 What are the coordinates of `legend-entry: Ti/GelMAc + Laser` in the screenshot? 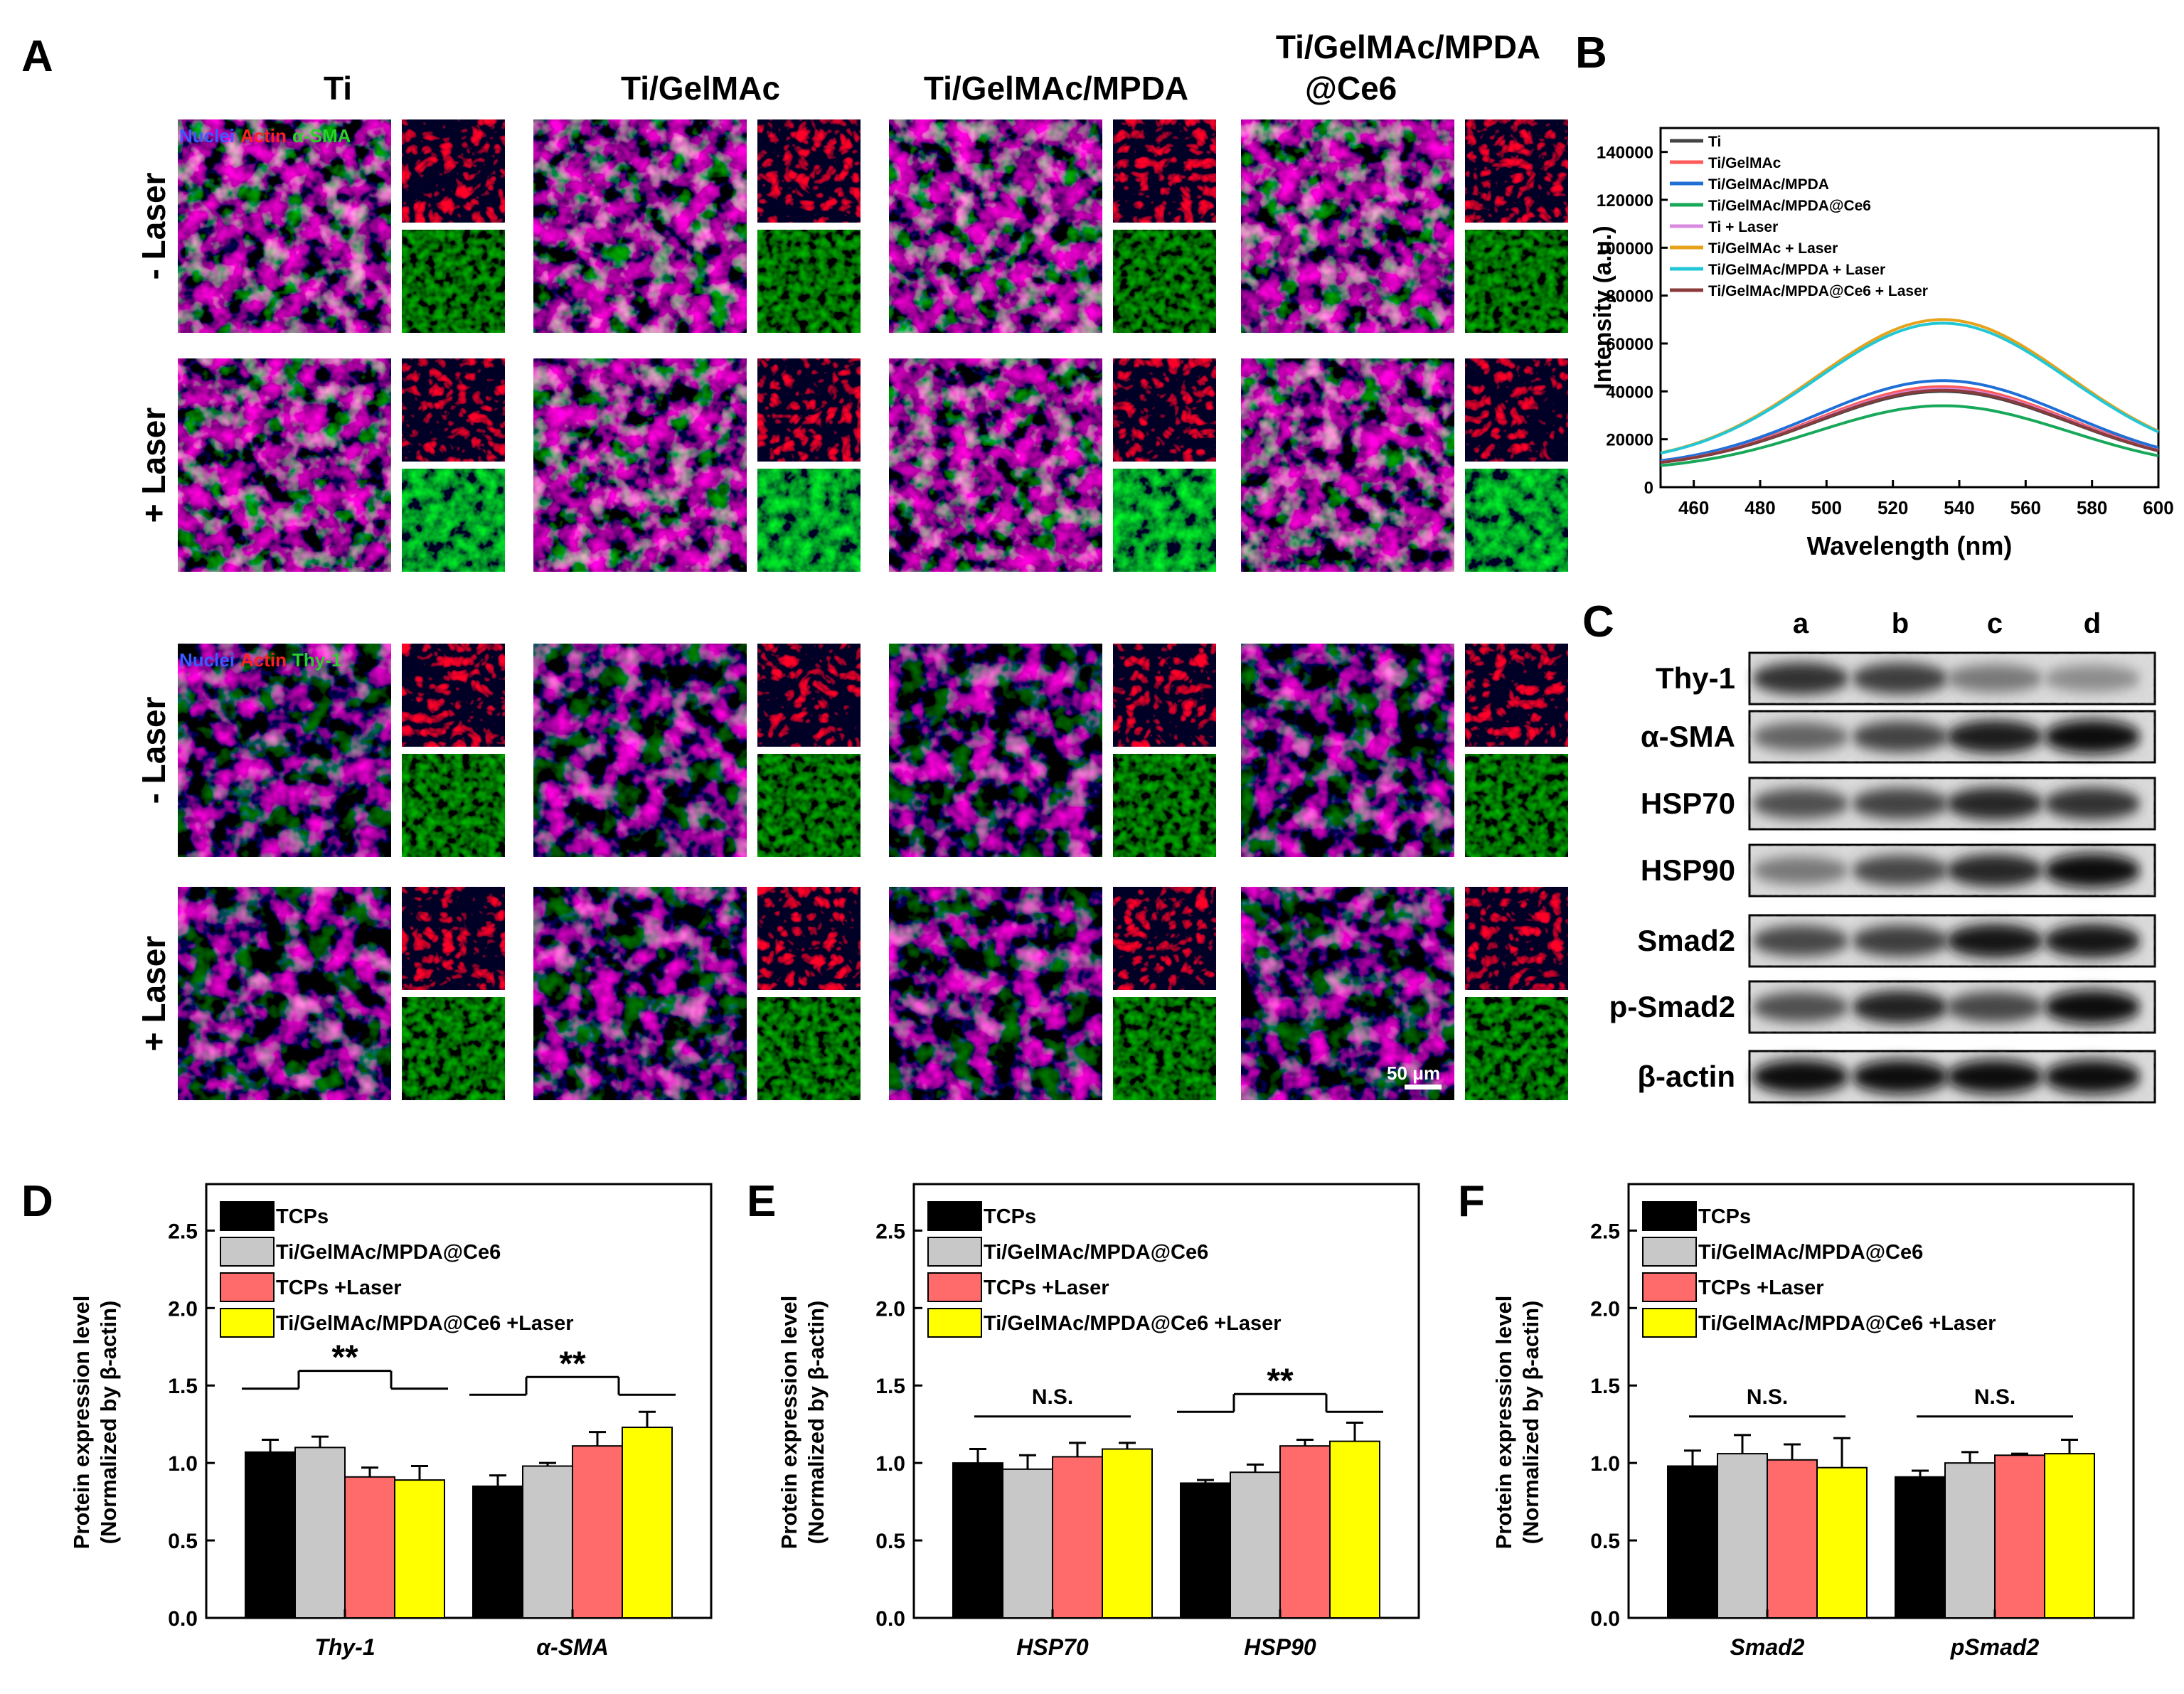 It's located at (1773, 248).